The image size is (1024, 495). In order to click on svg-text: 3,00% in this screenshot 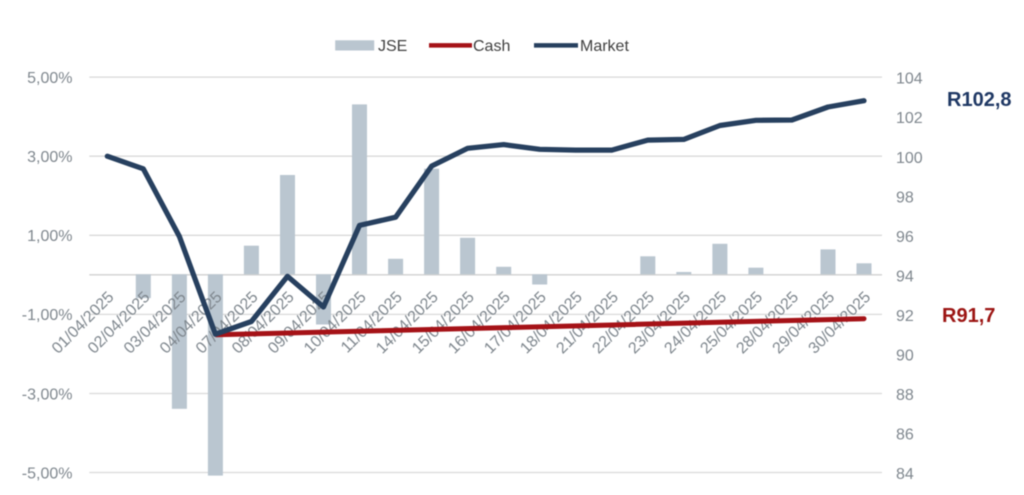, I will do `click(49, 157)`.